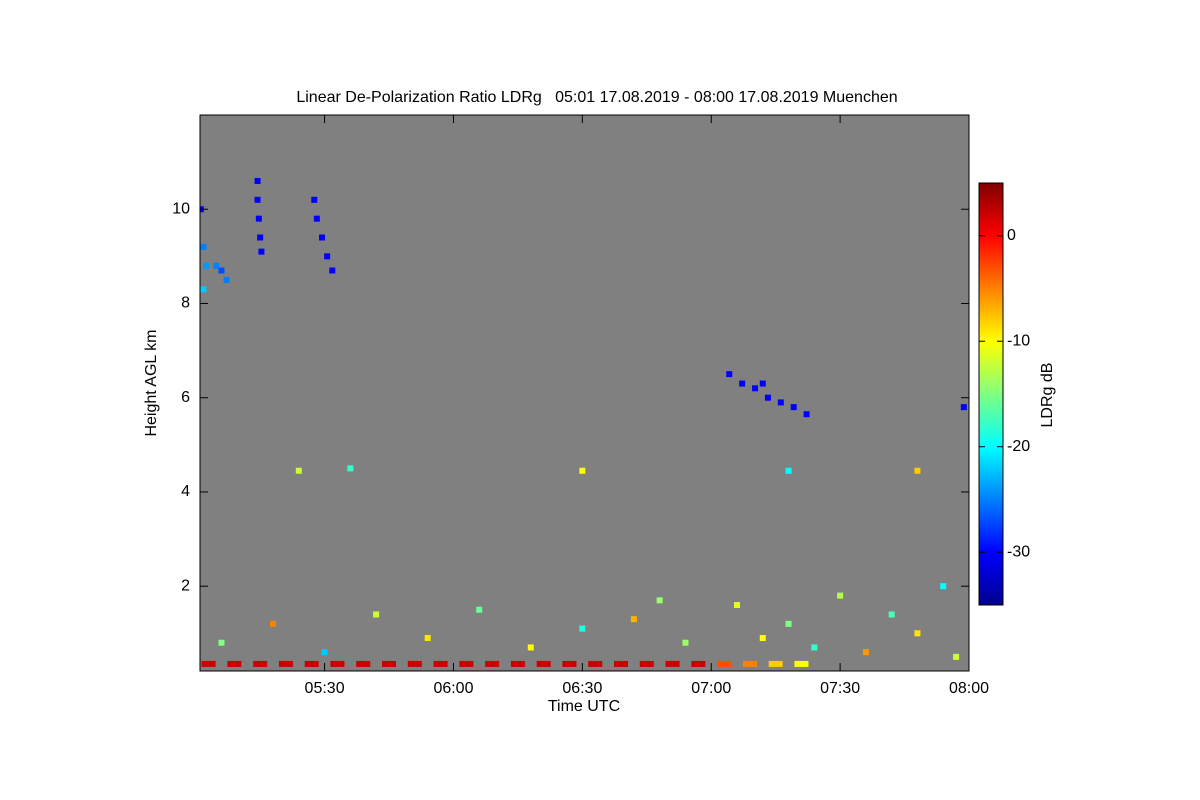  I want to click on y-tick-label: 4, so click(185, 491).